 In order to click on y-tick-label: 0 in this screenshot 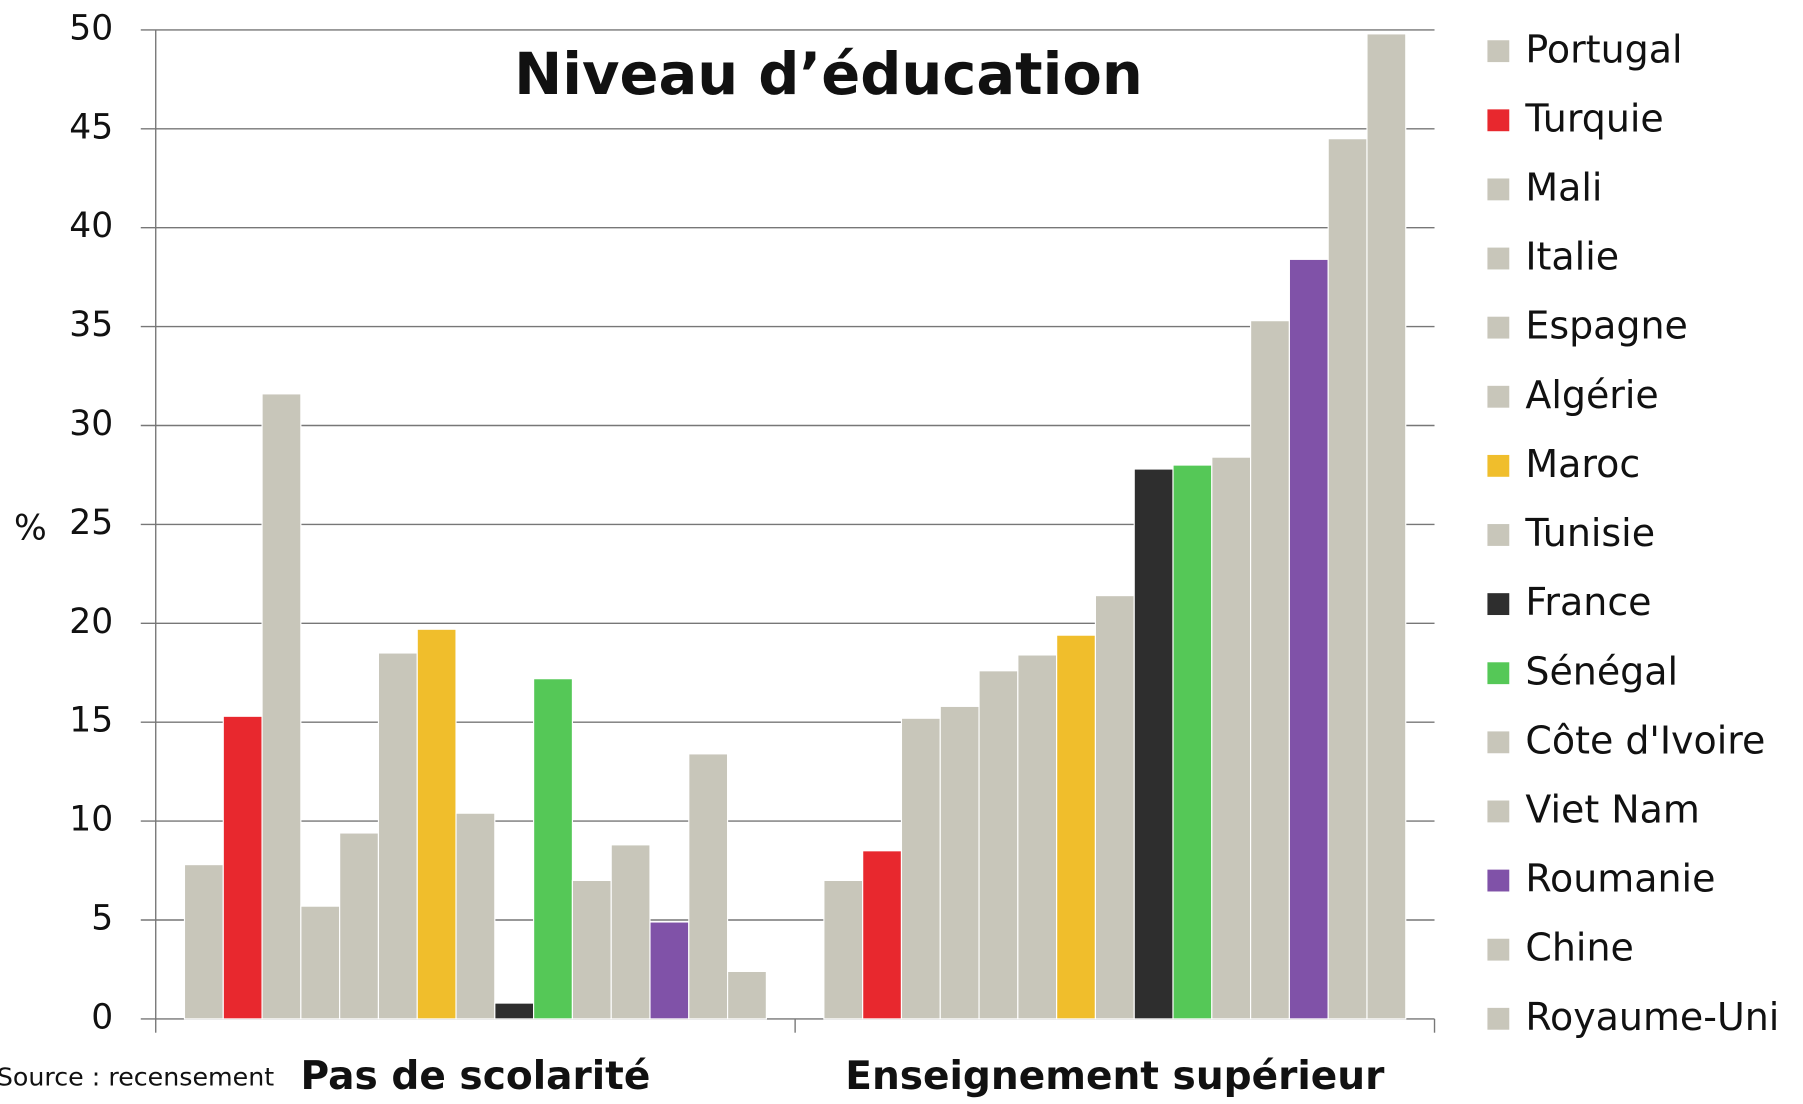, I will do `click(102, 1017)`.